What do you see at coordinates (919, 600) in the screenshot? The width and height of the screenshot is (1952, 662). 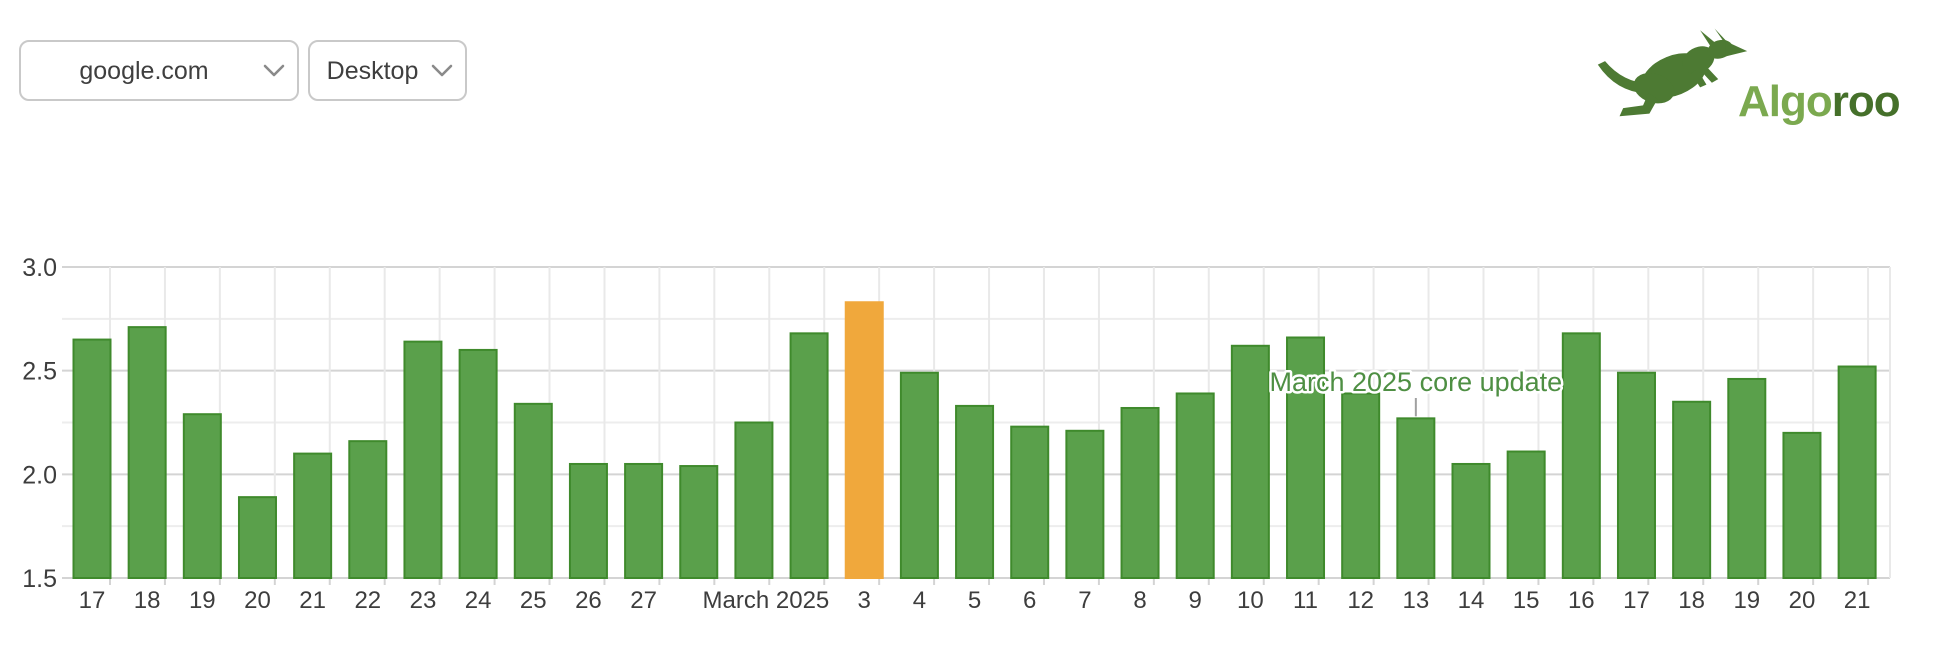 I see `x-tick-label: 4` at bounding box center [919, 600].